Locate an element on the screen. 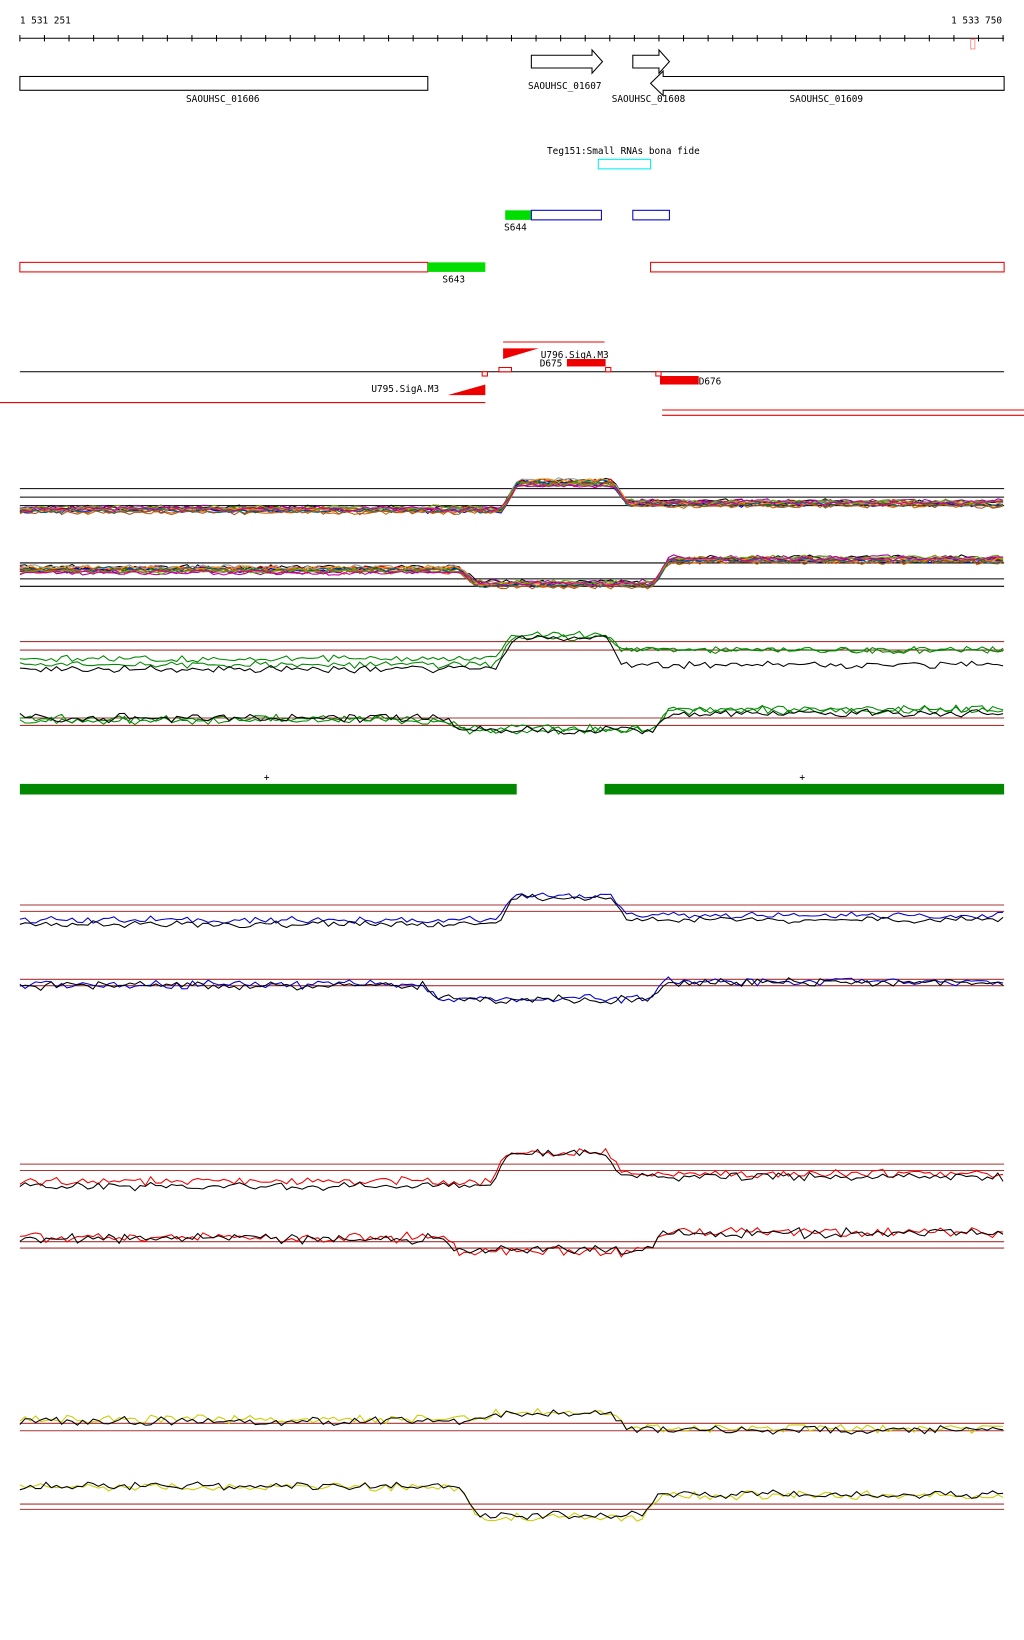 Image resolution: width=1024 pixels, height=1640 pixels. ruler-marker is located at coordinates (973, 44).